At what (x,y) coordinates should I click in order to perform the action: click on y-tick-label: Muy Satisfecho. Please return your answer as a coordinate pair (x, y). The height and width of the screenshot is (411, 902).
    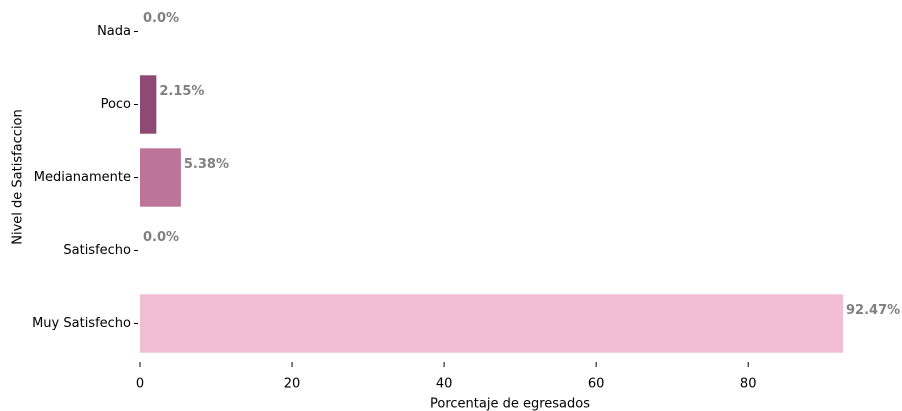
    Looking at the image, I should click on (81, 323).